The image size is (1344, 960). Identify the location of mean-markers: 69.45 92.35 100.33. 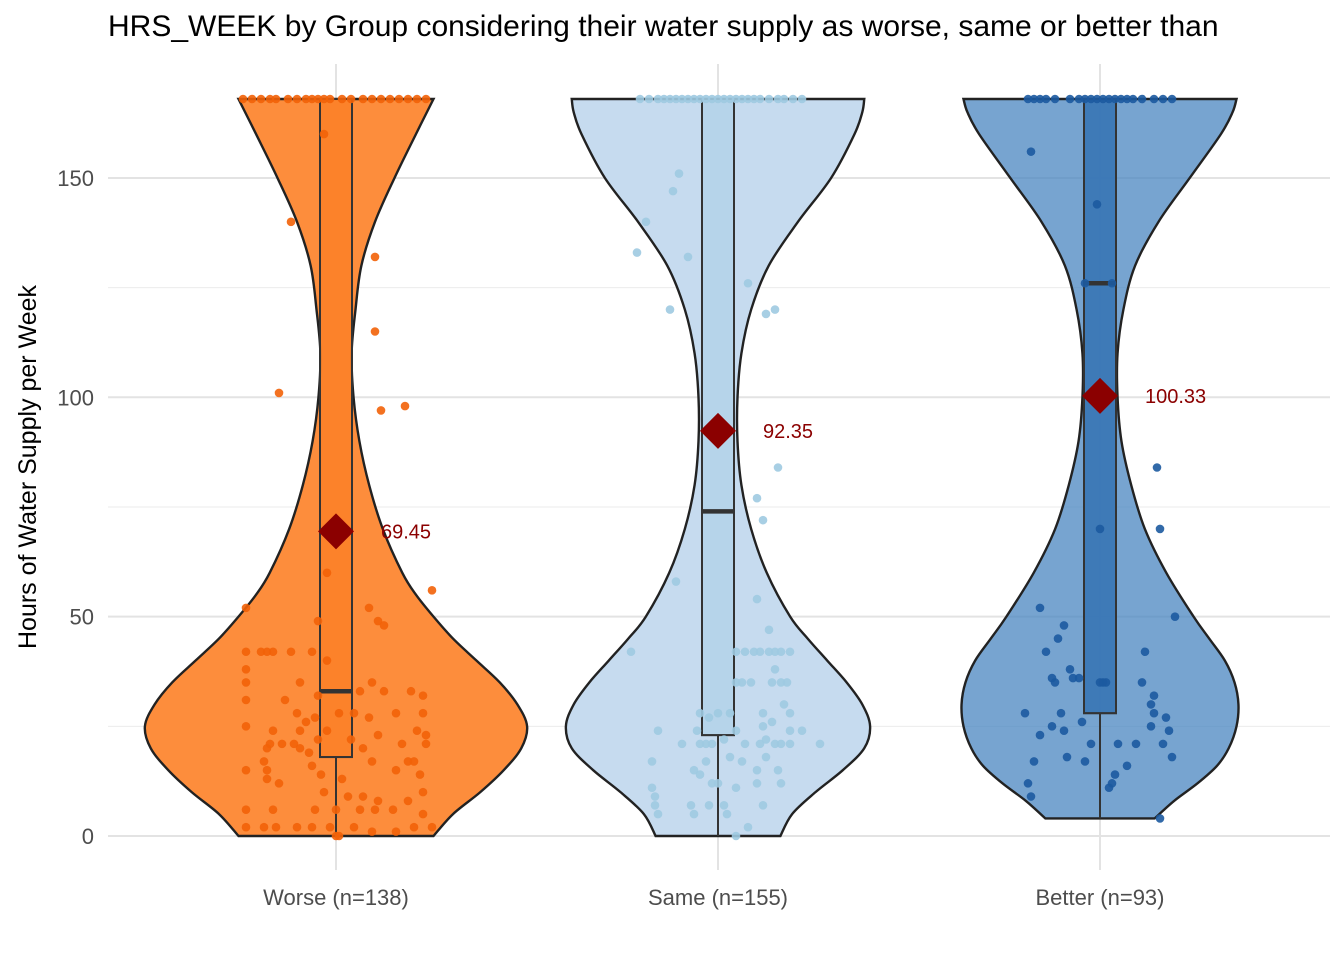
(762, 463).